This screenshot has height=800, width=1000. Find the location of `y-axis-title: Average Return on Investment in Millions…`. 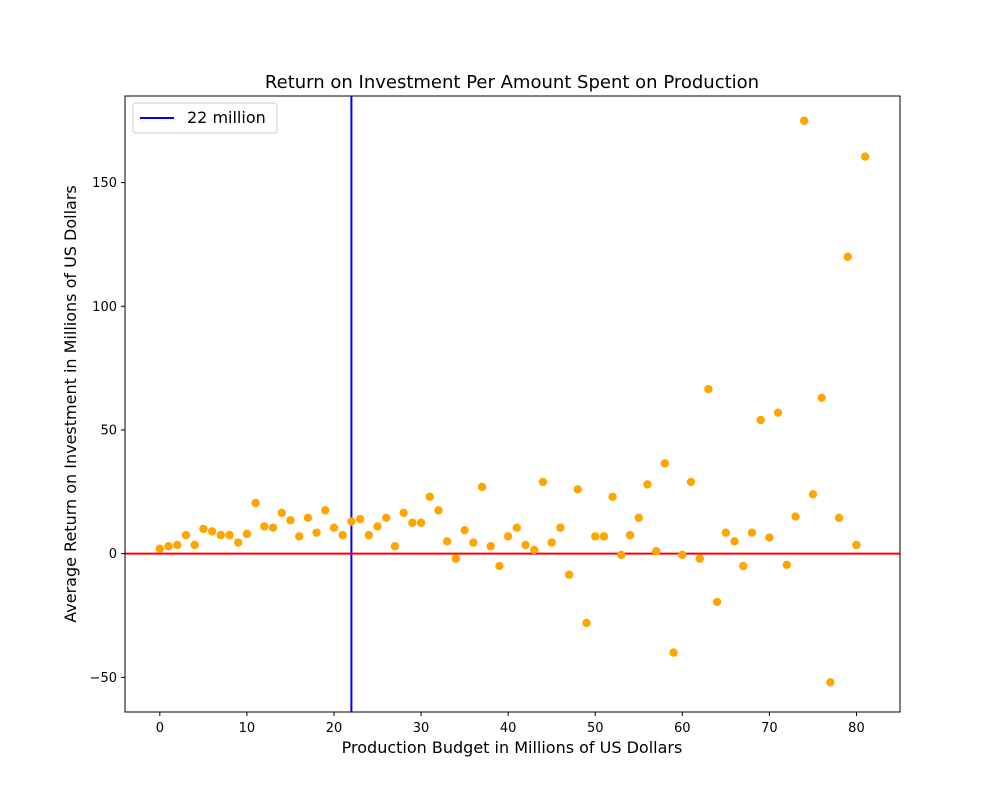

y-axis-title: Average Return on Investment in Millions… is located at coordinates (70, 403).